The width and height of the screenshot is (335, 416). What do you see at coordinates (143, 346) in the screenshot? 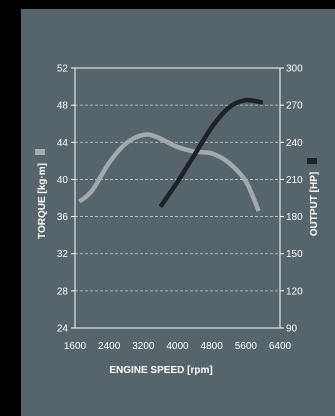
I see `x-tick-label: 3200` at bounding box center [143, 346].